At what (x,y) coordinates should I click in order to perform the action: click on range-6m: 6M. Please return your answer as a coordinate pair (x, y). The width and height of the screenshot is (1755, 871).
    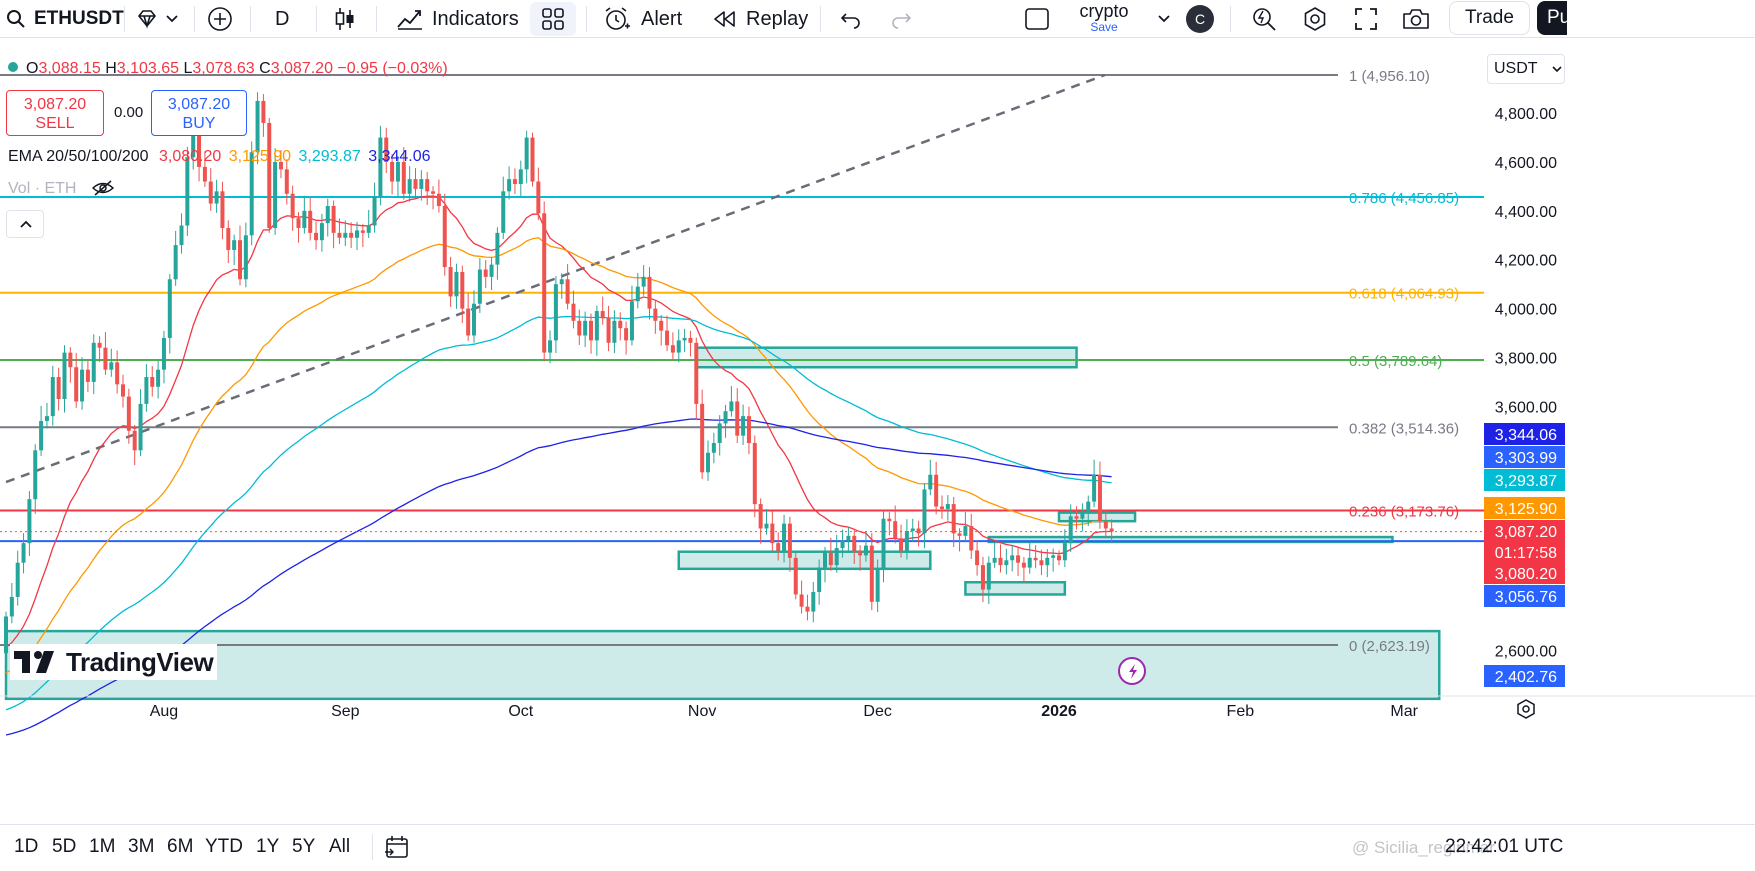
    Looking at the image, I should click on (180, 846).